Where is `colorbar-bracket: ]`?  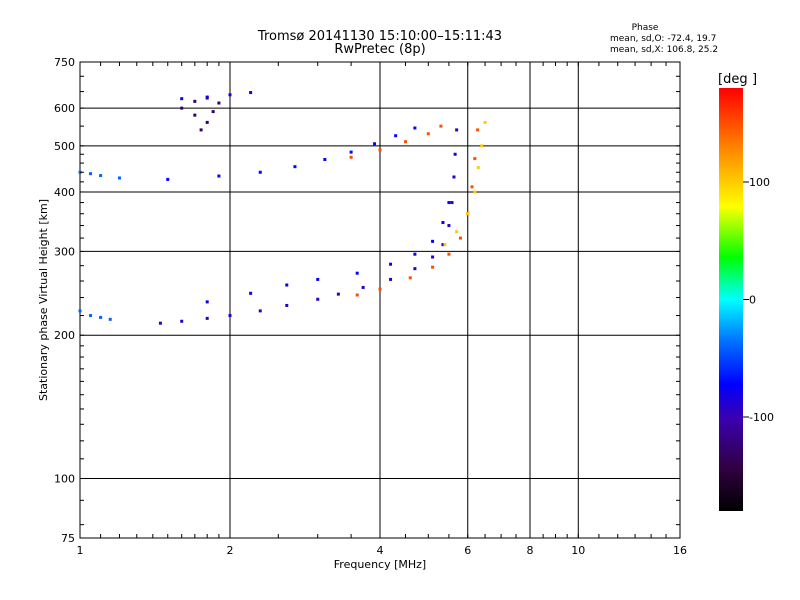 colorbar-bracket: ] is located at coordinates (754, 79).